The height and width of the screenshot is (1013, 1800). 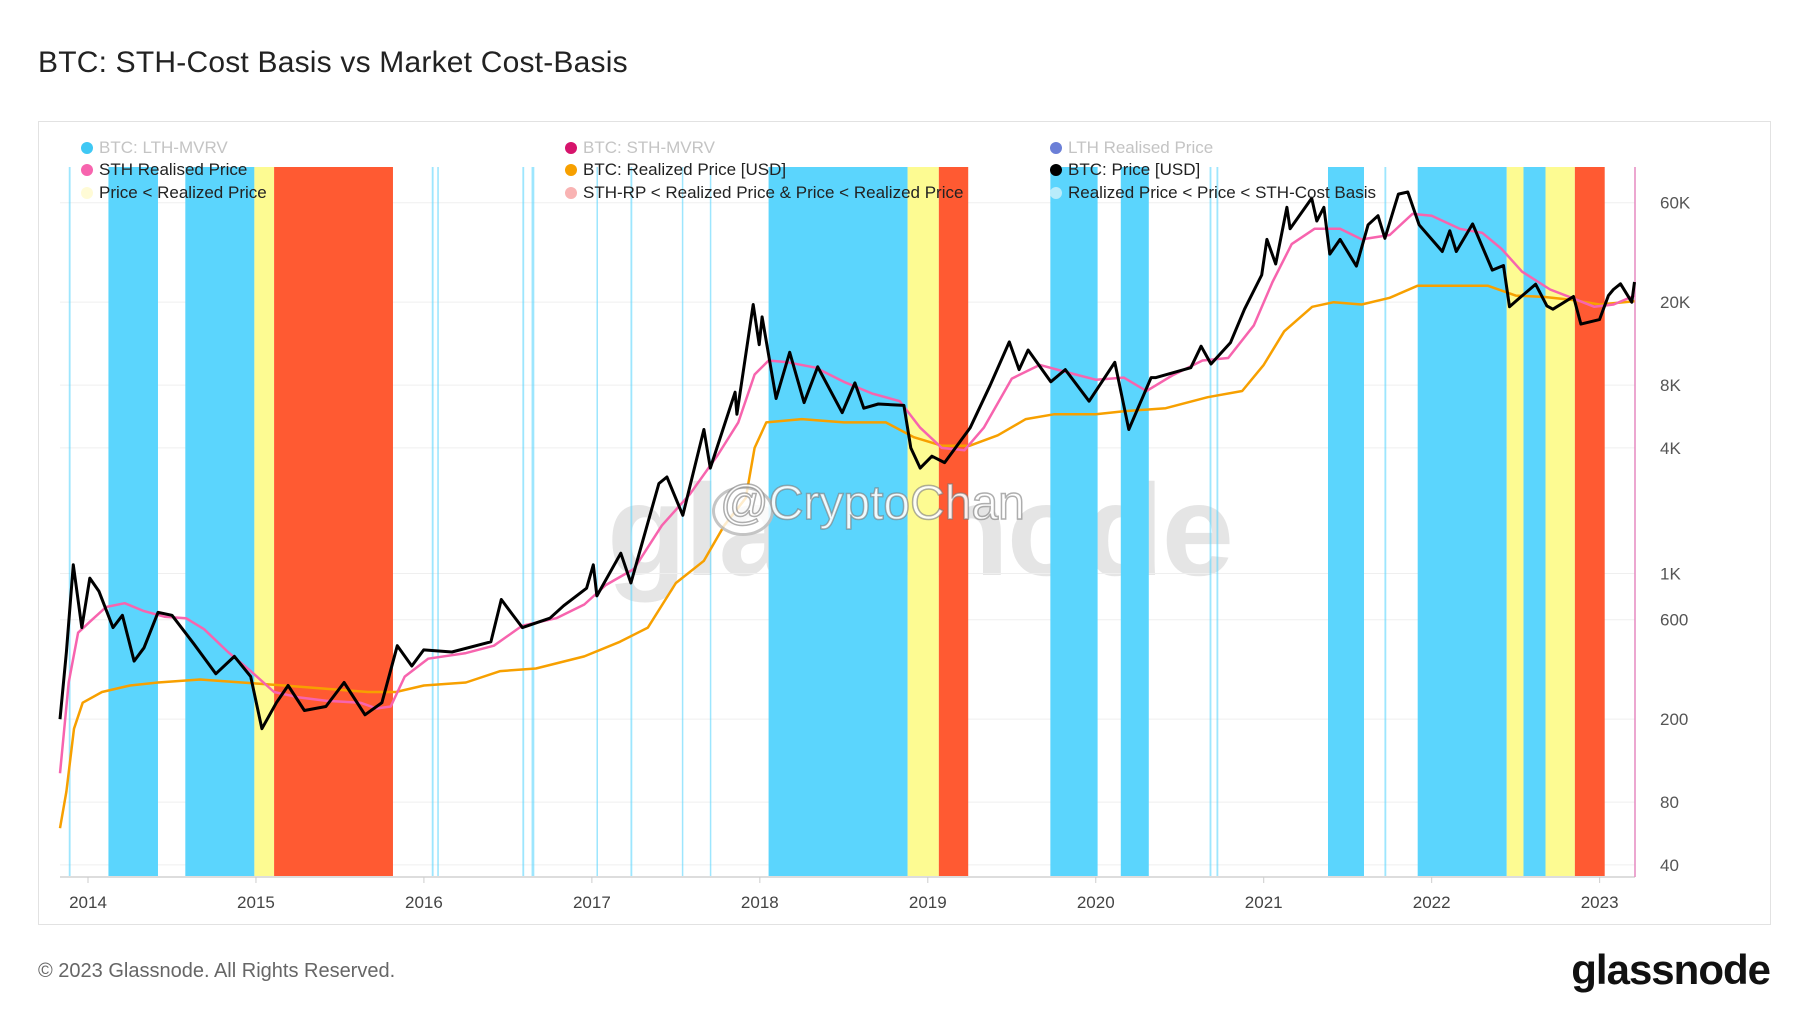 I want to click on legend-item: LTH Realised Price, so click(x=1131, y=148).